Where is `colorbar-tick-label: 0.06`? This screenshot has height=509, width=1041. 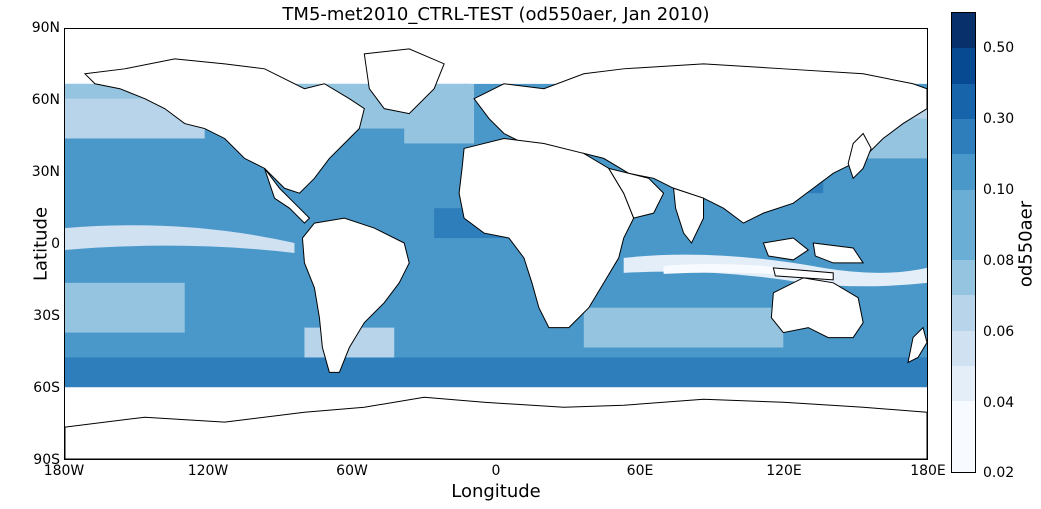 colorbar-tick-label: 0.06 is located at coordinates (999, 332).